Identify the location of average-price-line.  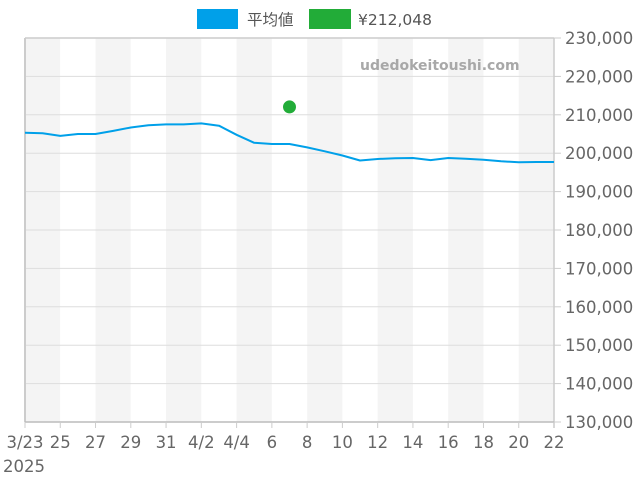
(289, 143).